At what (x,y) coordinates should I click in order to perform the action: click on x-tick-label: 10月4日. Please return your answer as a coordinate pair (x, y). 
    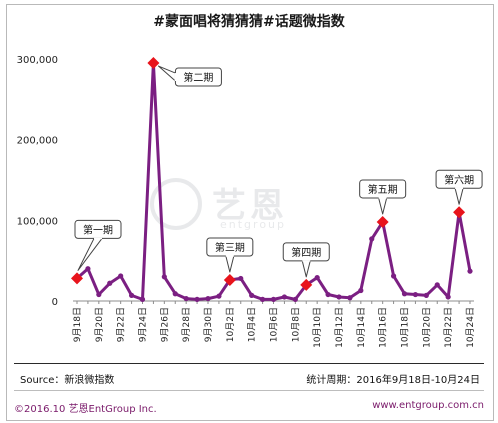
    Looking at the image, I should click on (252, 324).